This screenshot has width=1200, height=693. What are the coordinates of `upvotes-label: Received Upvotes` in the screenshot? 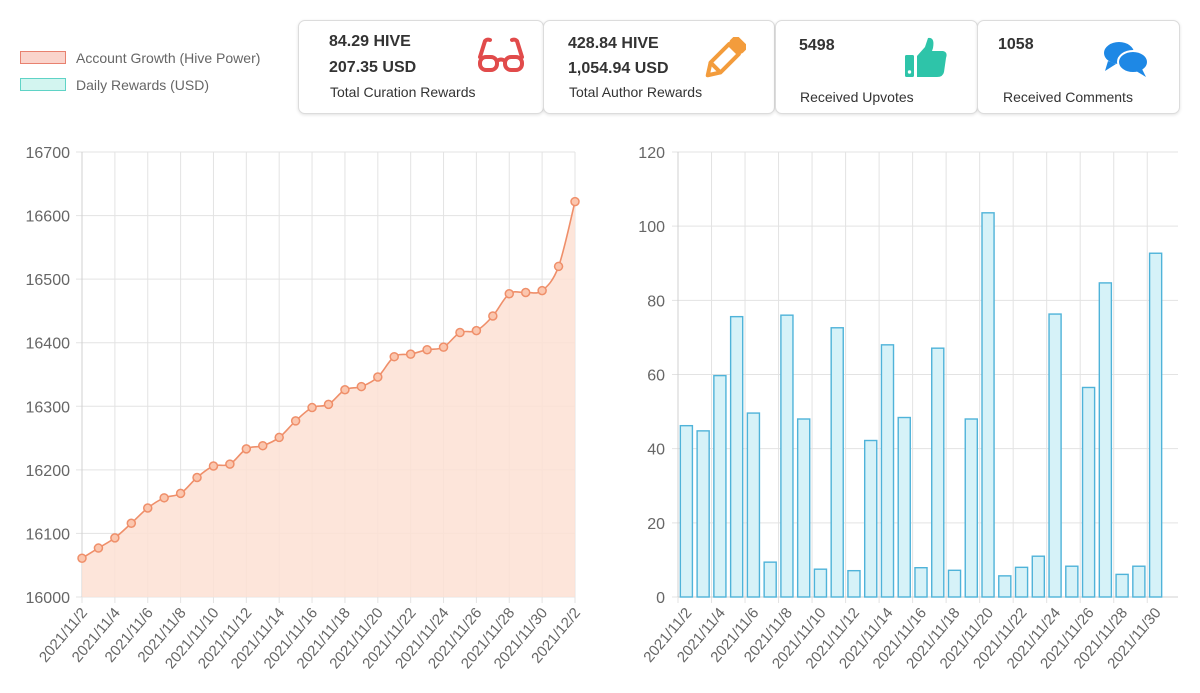 It's located at (857, 97).